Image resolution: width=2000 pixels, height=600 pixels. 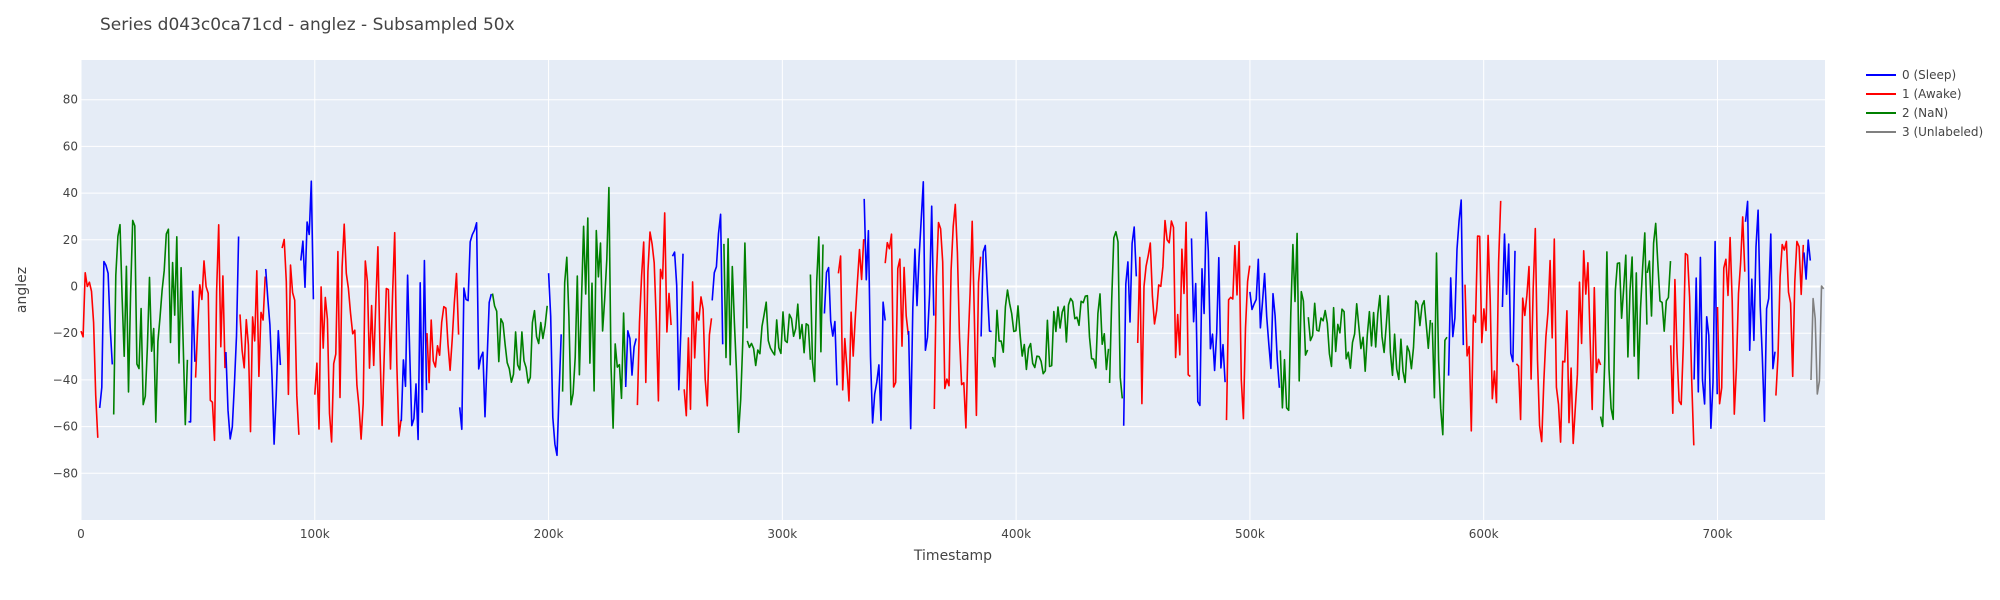 What do you see at coordinates (1250, 534) in the screenshot?
I see `x-tick-label: 500k` at bounding box center [1250, 534].